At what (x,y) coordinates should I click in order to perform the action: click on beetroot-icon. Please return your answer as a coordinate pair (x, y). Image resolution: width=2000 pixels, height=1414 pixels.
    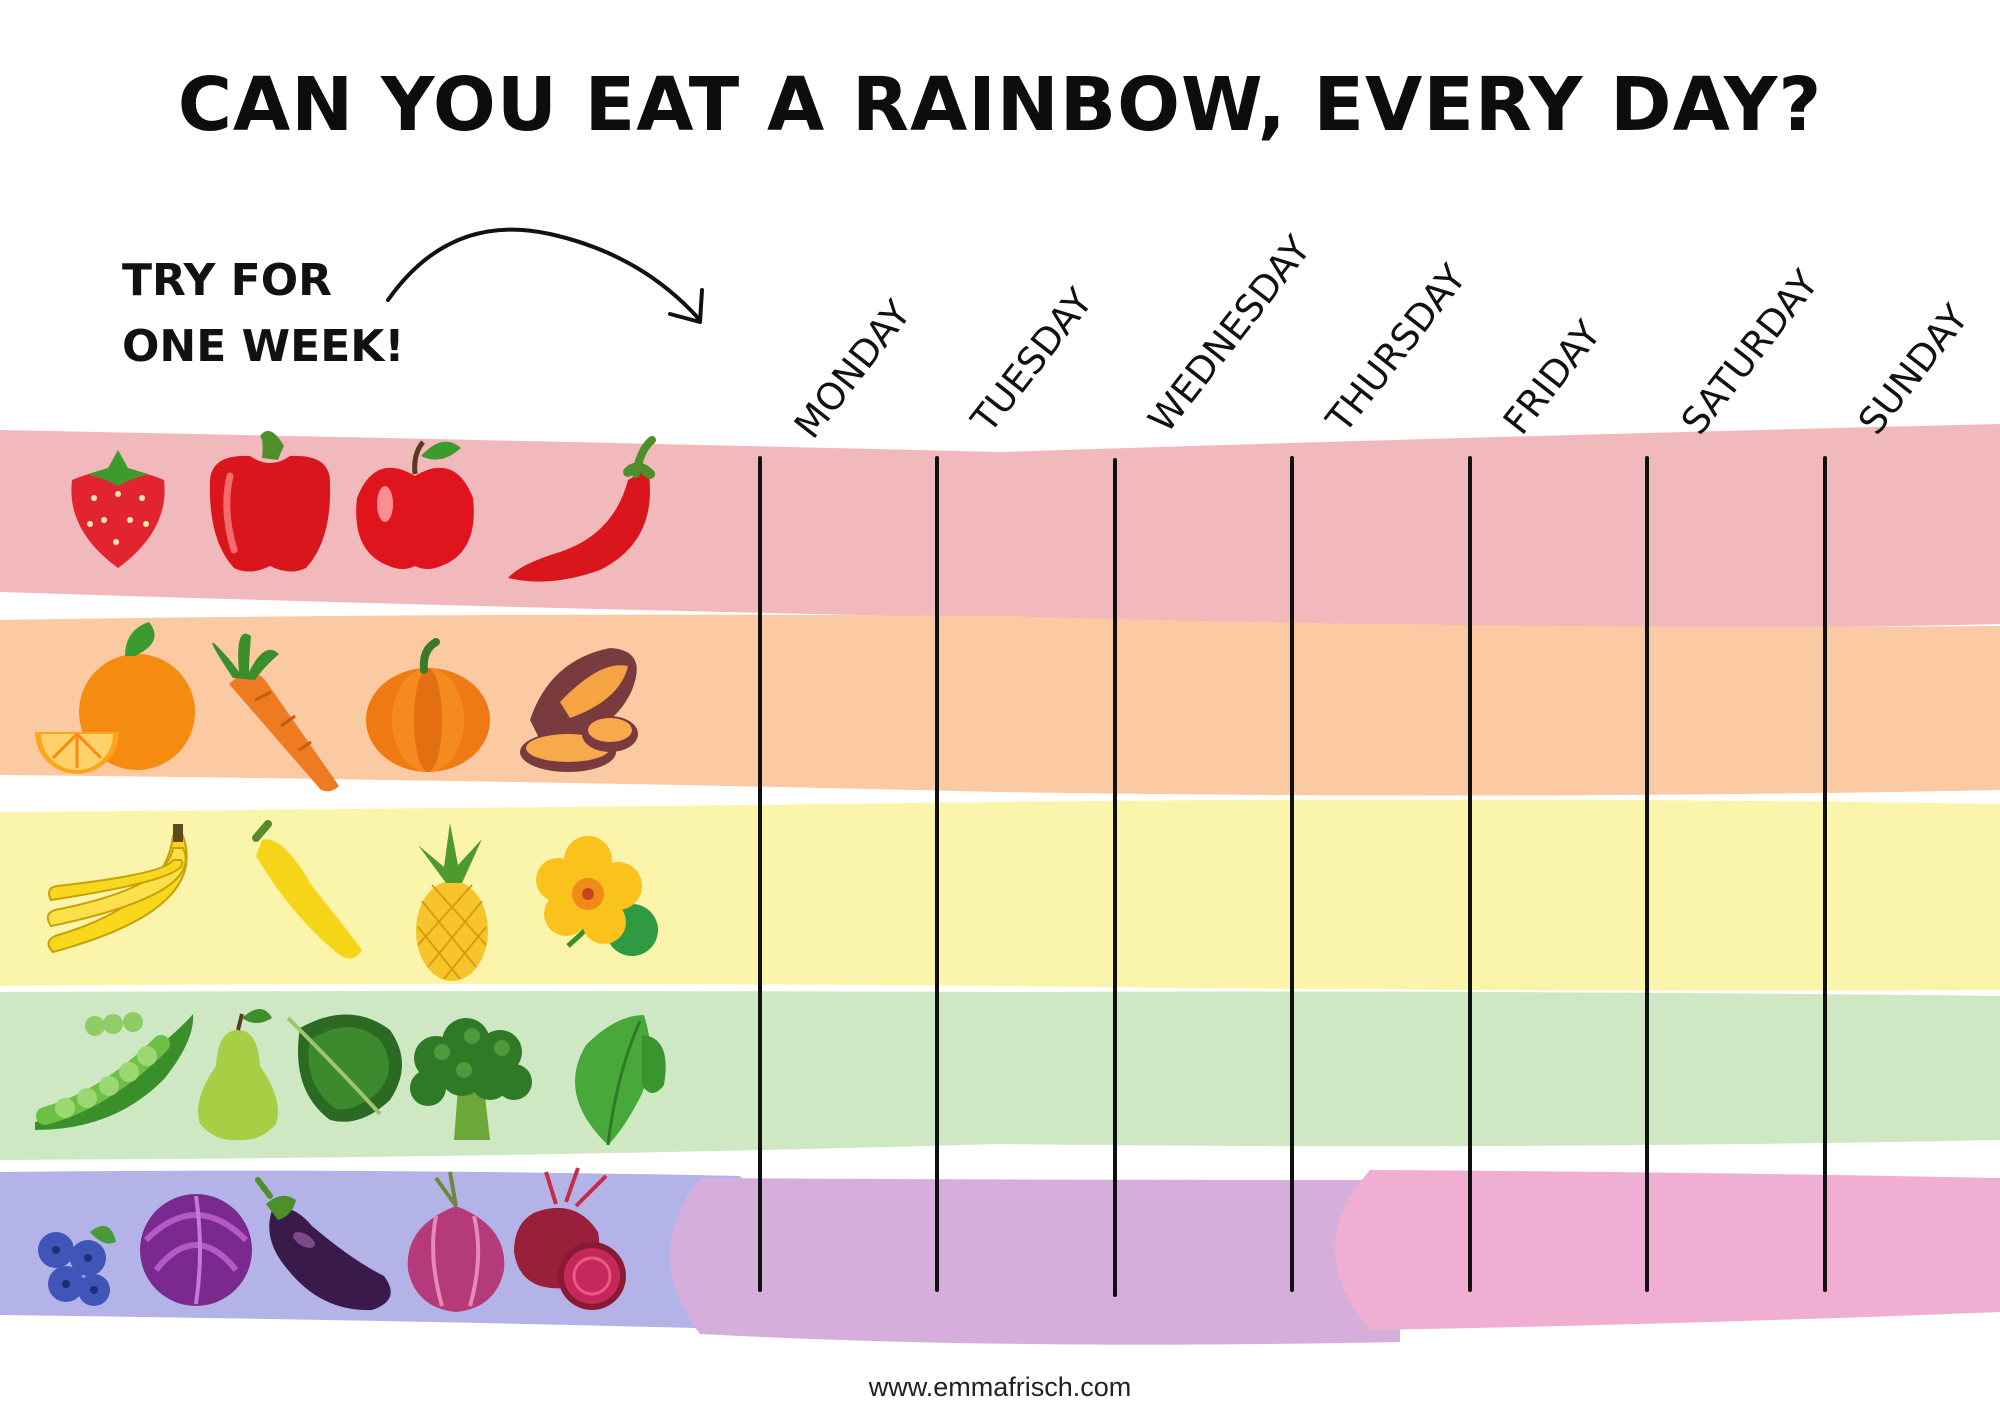
    Looking at the image, I should click on (570, 1238).